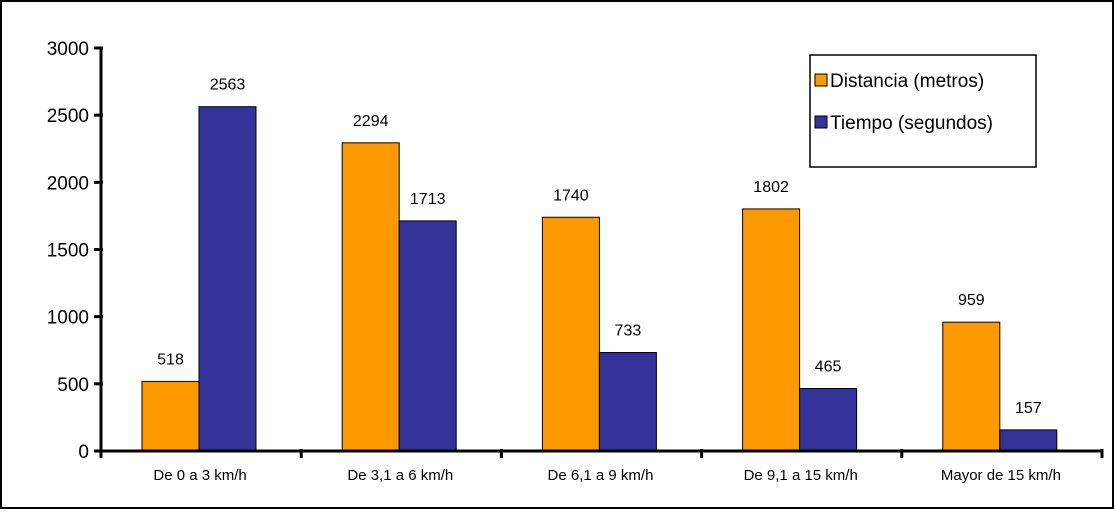 This screenshot has height=514, width=1114. What do you see at coordinates (73, 385) in the screenshot?
I see `y-tick-label-2: 500` at bounding box center [73, 385].